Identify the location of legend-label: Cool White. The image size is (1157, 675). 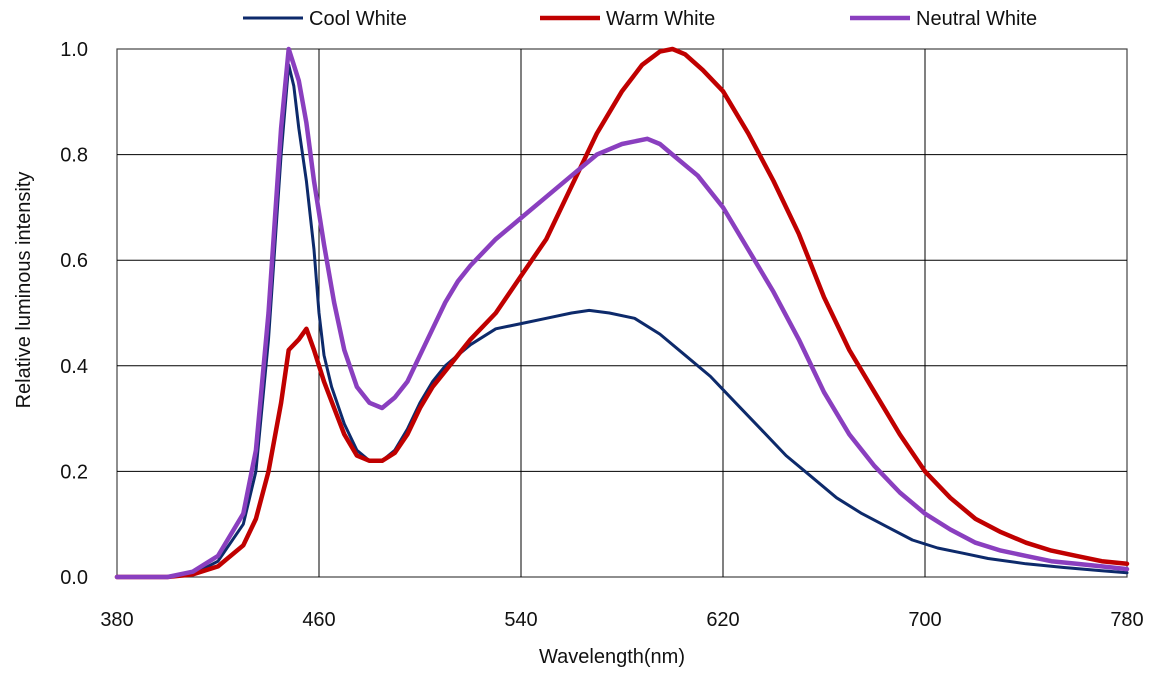
(358, 19).